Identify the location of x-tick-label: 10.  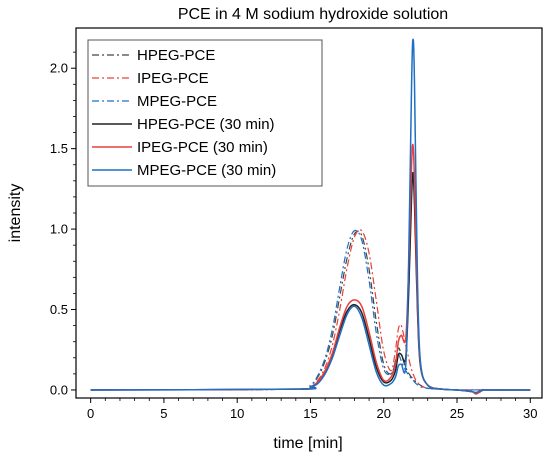
(237, 413).